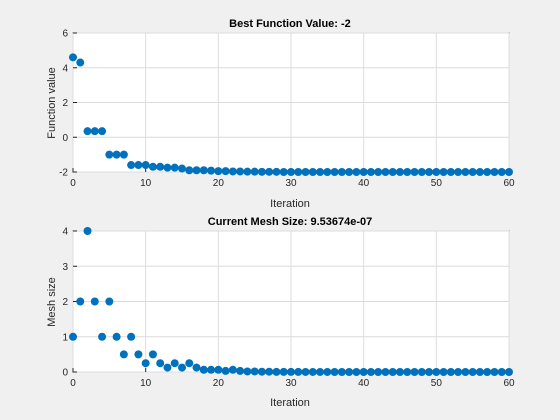  I want to click on plot1-xtick-label: 40, so click(364, 183).